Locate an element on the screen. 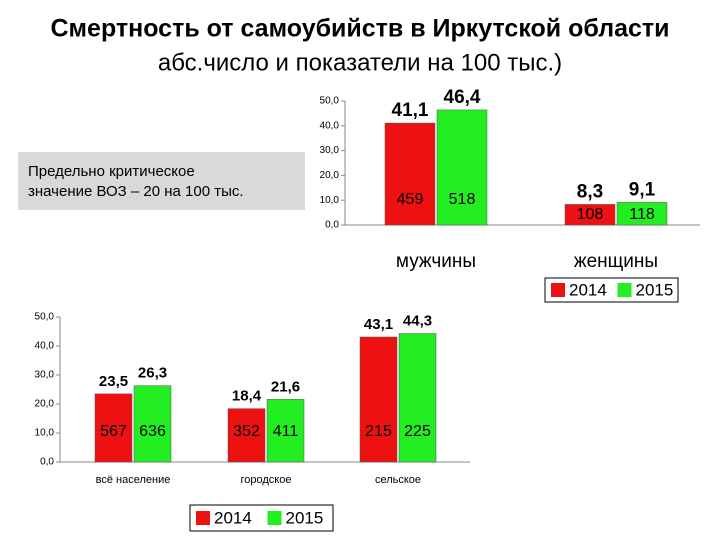 The height and width of the screenshot is (540, 720). count-label: 352 is located at coordinates (246, 431).